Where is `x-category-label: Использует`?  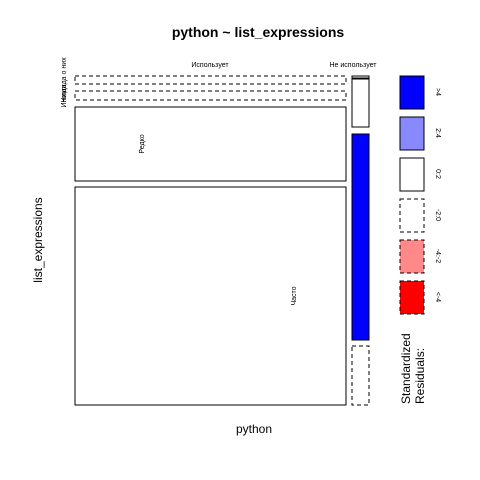 x-category-label: Использует is located at coordinates (210, 65).